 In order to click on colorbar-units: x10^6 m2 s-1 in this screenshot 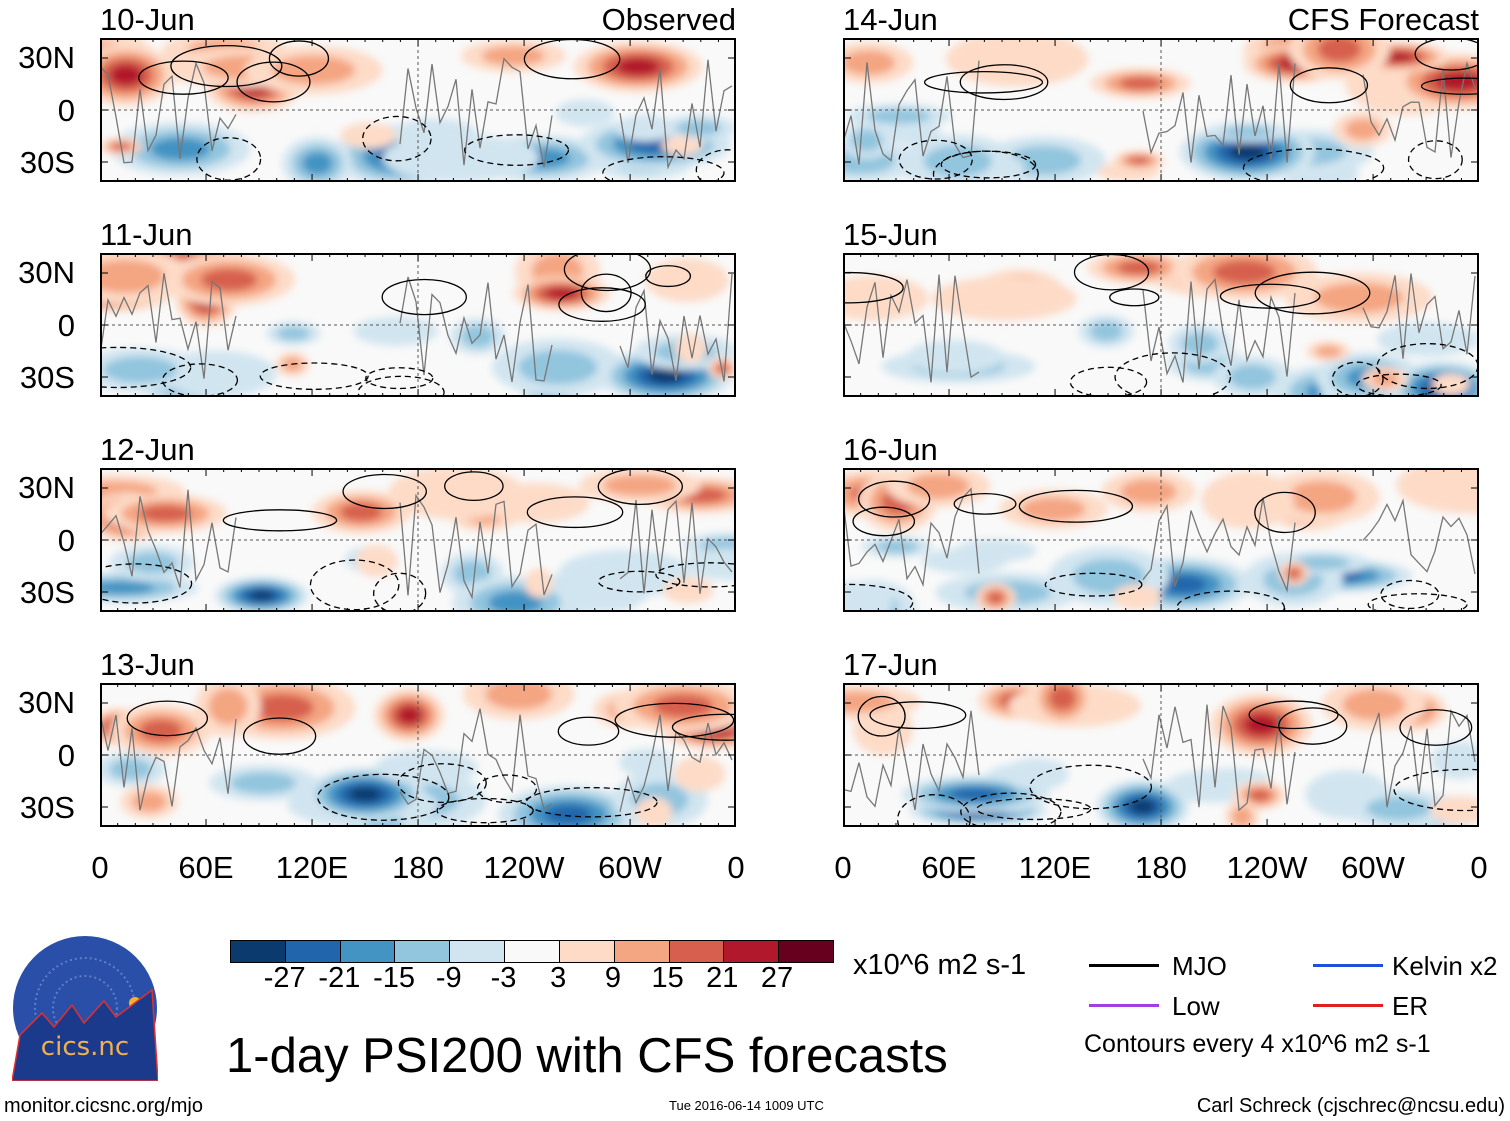, I will do `click(940, 965)`.